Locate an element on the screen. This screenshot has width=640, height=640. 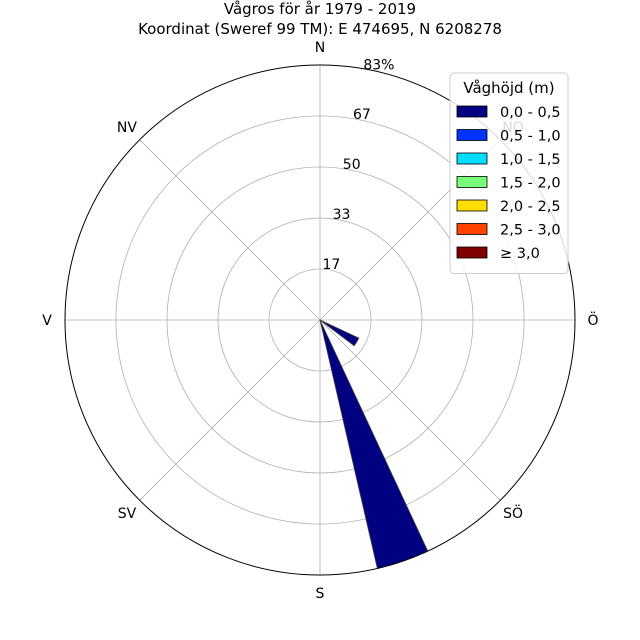
legend-title: Våghöjd (m) is located at coordinates (508, 88).